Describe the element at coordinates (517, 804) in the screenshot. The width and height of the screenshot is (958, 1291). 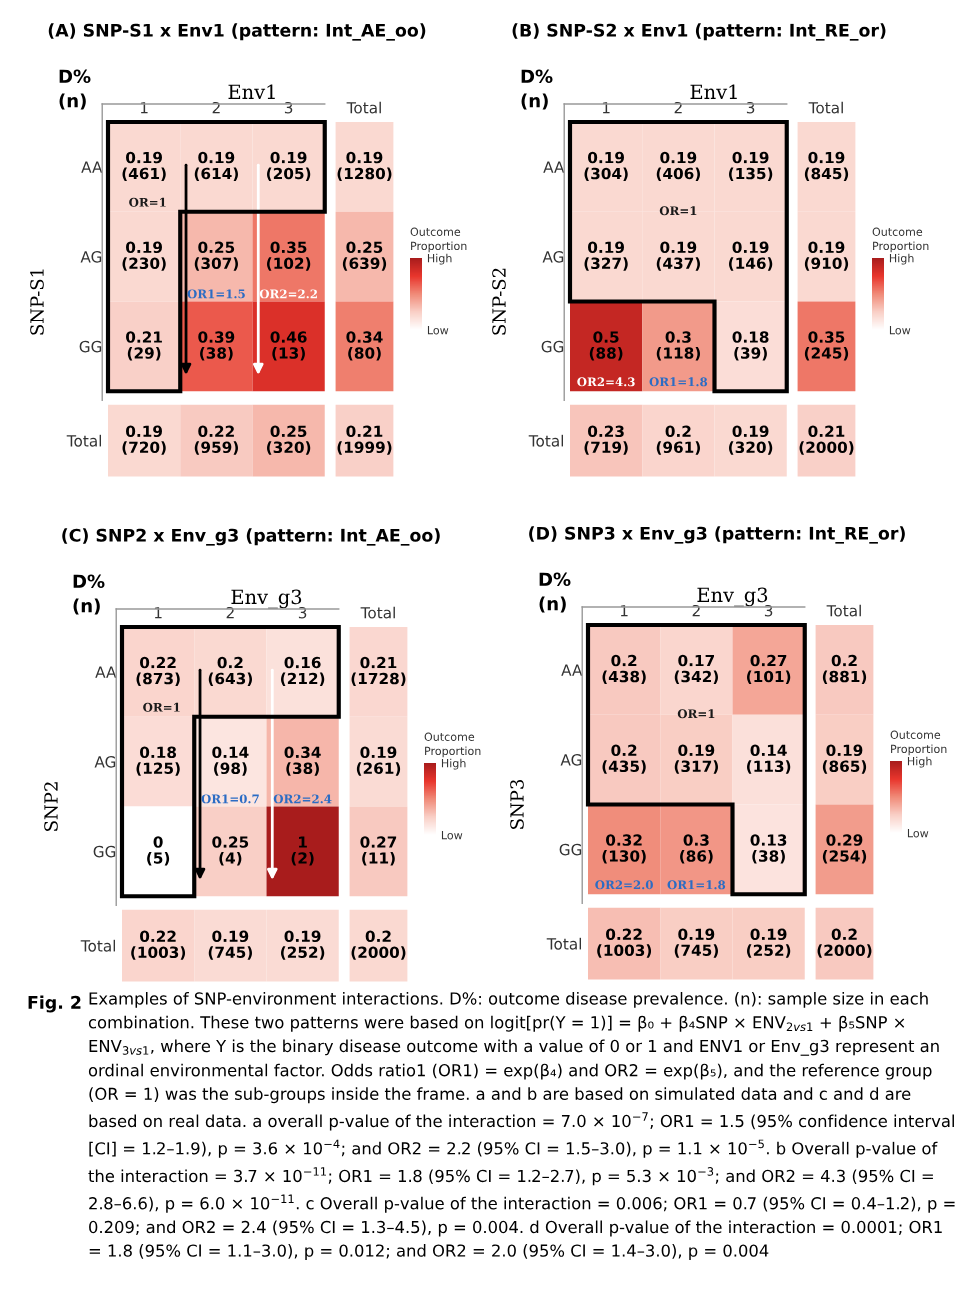
I see `y-axis-title: SNP3` at that location.